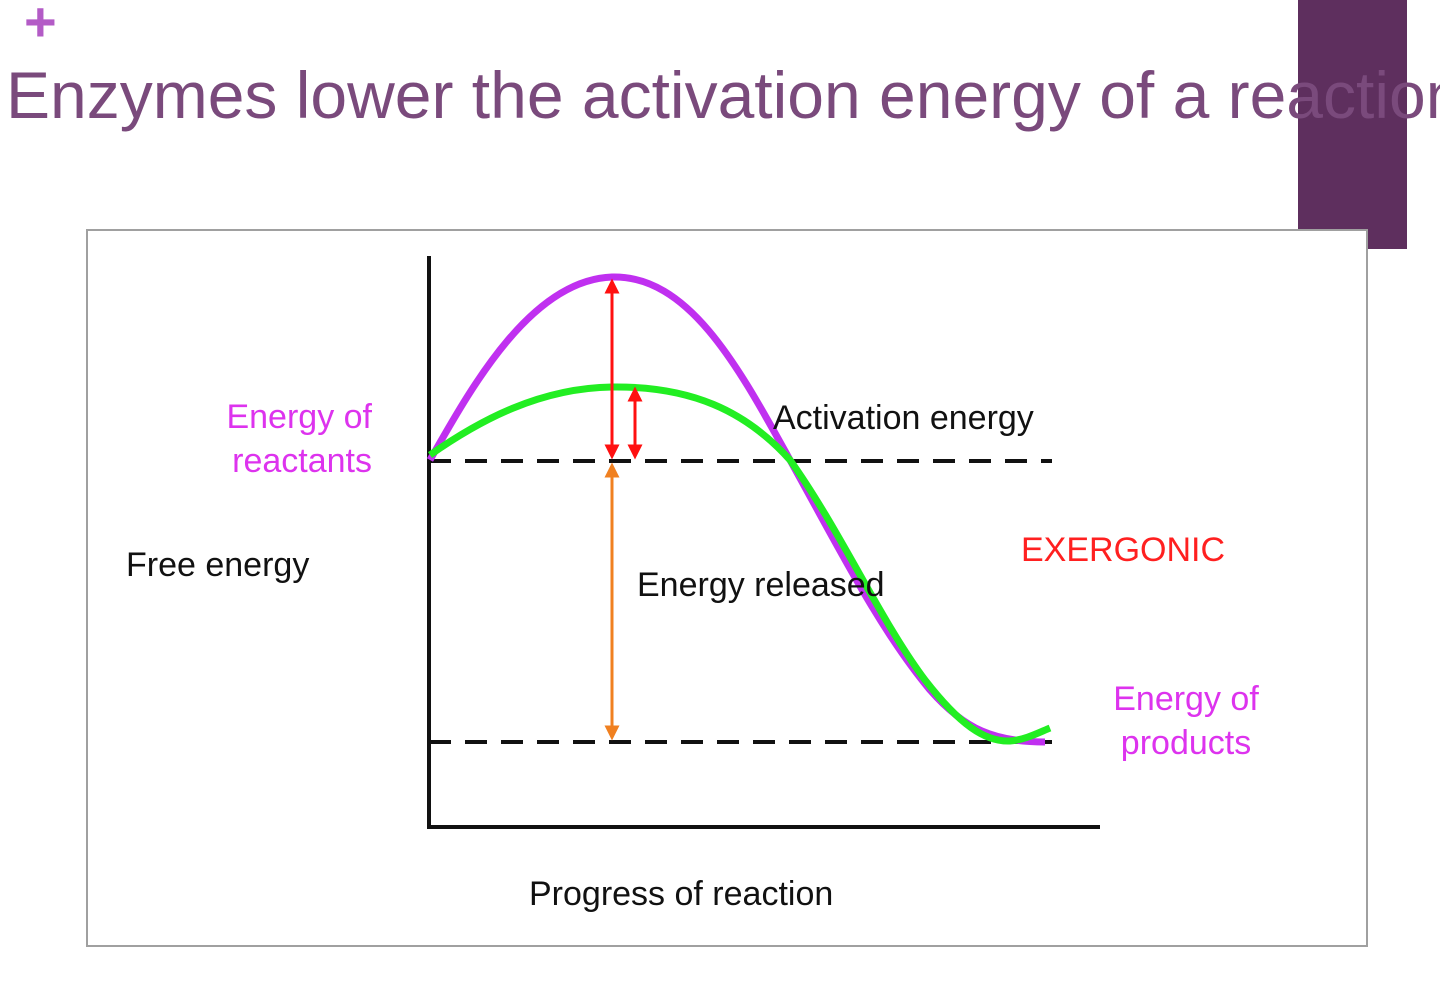 The image size is (1440, 996). What do you see at coordinates (1352, 124) in the screenshot?
I see `accent-bar` at bounding box center [1352, 124].